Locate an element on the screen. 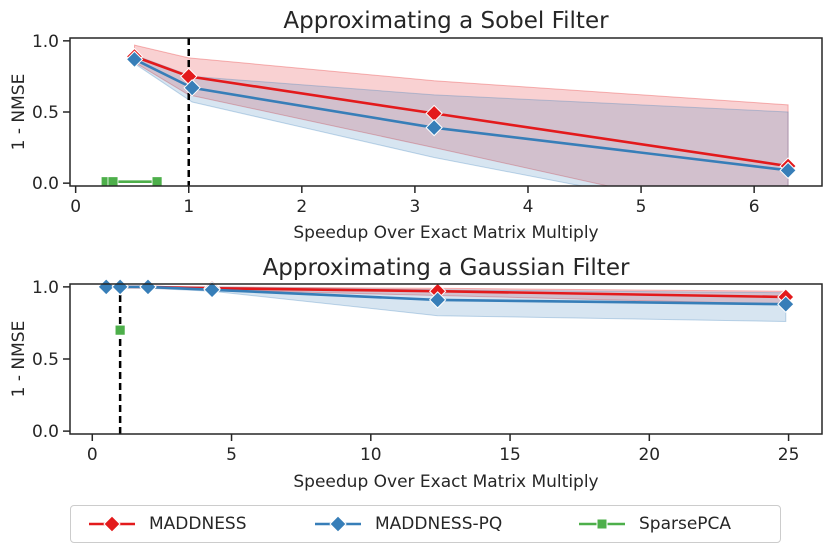 The width and height of the screenshot is (831, 556). sobel-y-tick-label: 0.0 is located at coordinates (45, 184).